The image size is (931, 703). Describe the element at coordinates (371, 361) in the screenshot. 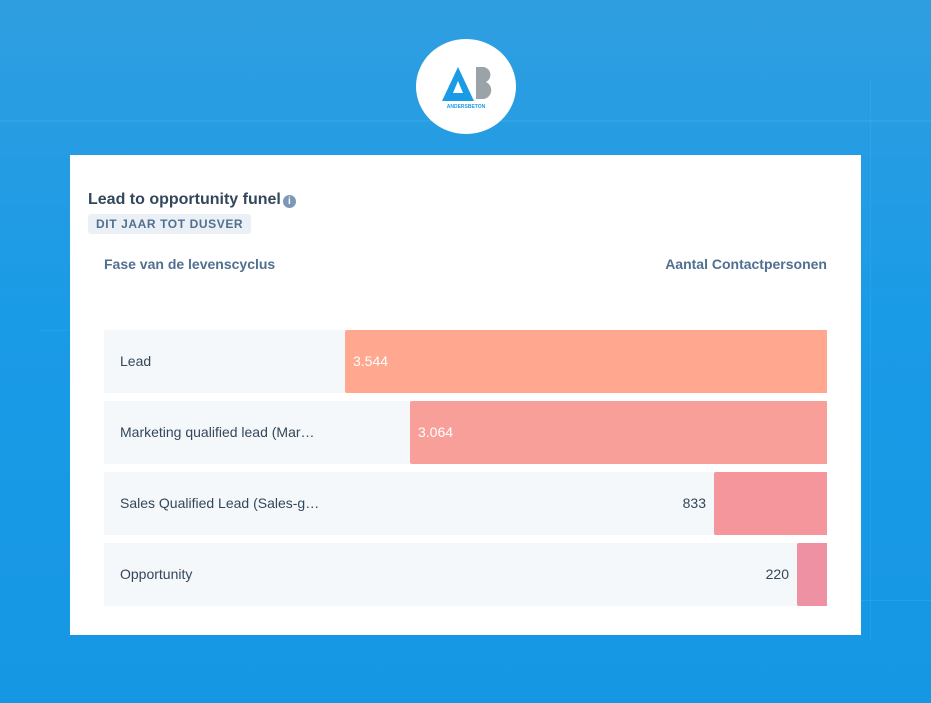

I see `funnel-value-label: 3.544` at that location.